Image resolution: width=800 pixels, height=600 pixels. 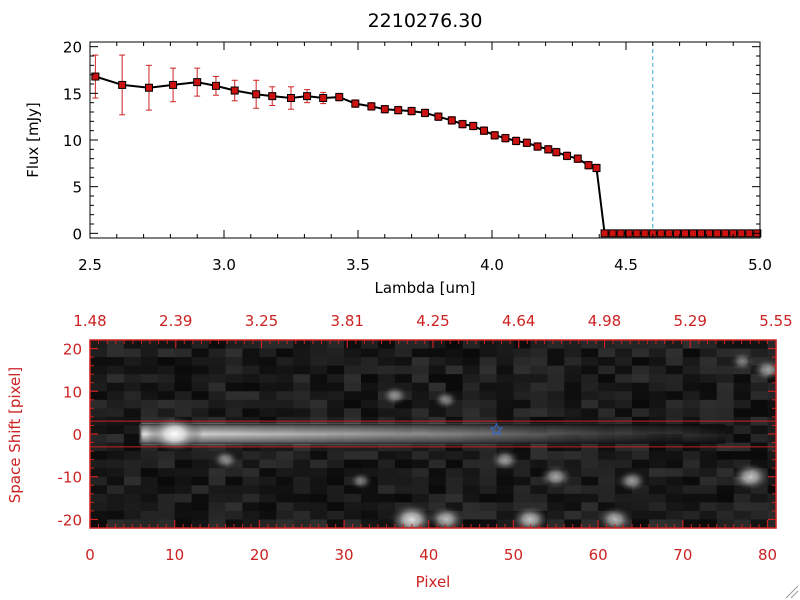 What do you see at coordinates (77, 435) in the screenshot?
I see `image-y-tick-label: 0` at bounding box center [77, 435].